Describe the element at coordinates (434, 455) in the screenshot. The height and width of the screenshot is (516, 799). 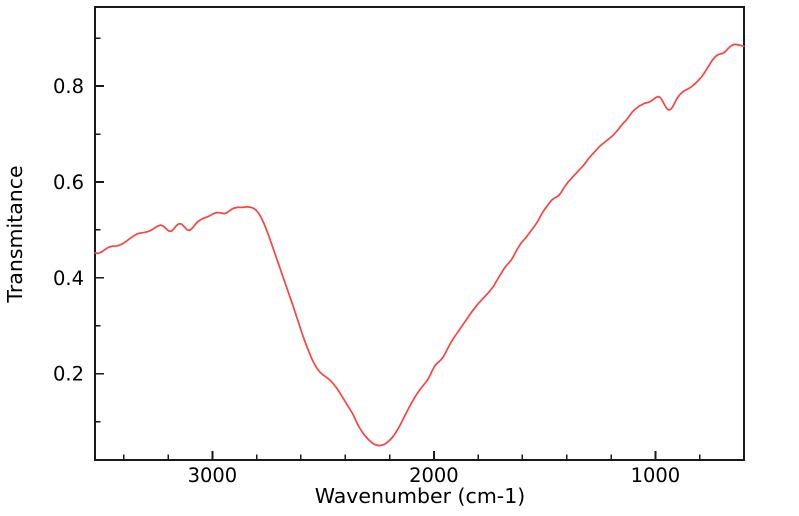
I see `x-axis-ticks` at that location.